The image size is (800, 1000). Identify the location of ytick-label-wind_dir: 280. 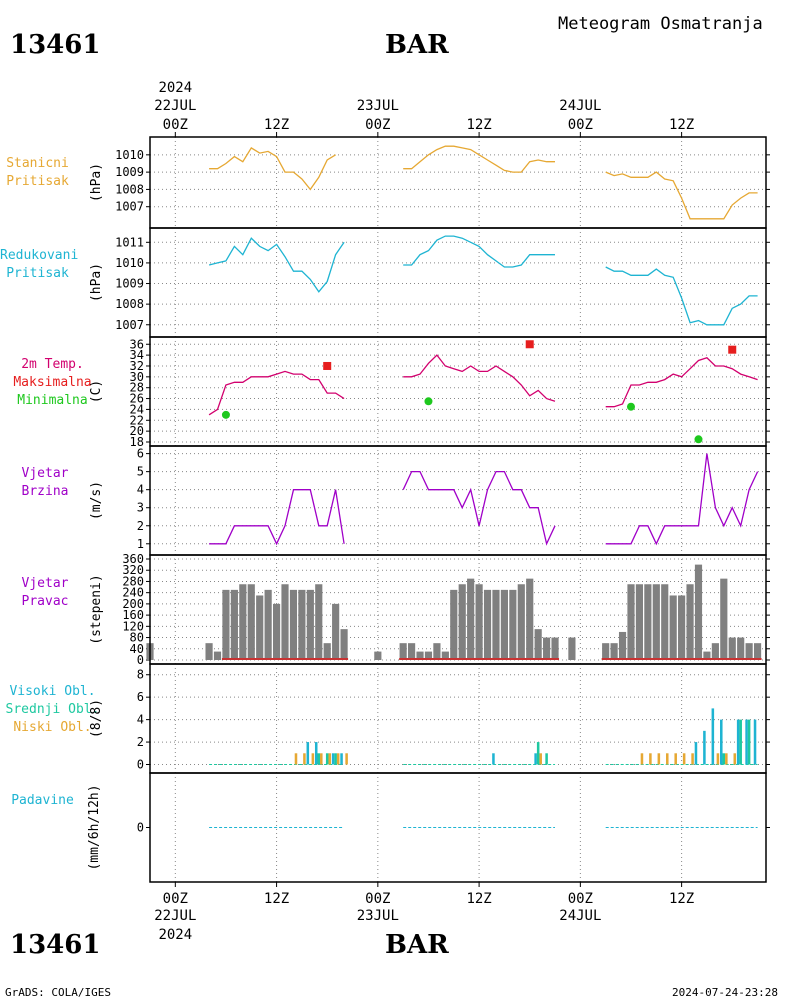
(133, 581).